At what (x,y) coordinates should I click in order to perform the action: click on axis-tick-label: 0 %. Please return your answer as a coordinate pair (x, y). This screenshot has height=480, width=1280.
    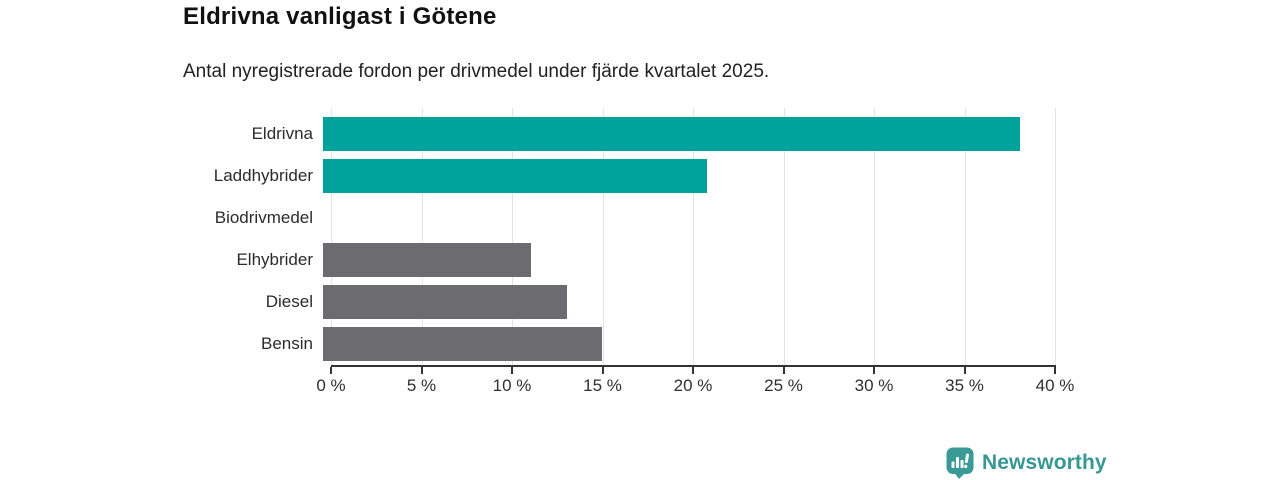
    Looking at the image, I should click on (331, 385).